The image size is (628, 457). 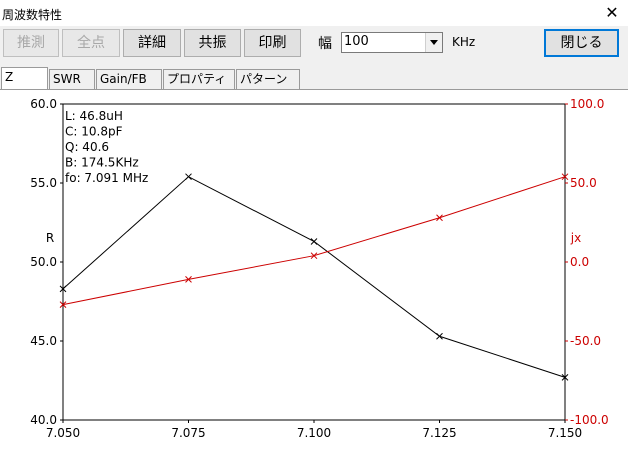 I want to click on chevron-down-icon, so click(x=433, y=42).